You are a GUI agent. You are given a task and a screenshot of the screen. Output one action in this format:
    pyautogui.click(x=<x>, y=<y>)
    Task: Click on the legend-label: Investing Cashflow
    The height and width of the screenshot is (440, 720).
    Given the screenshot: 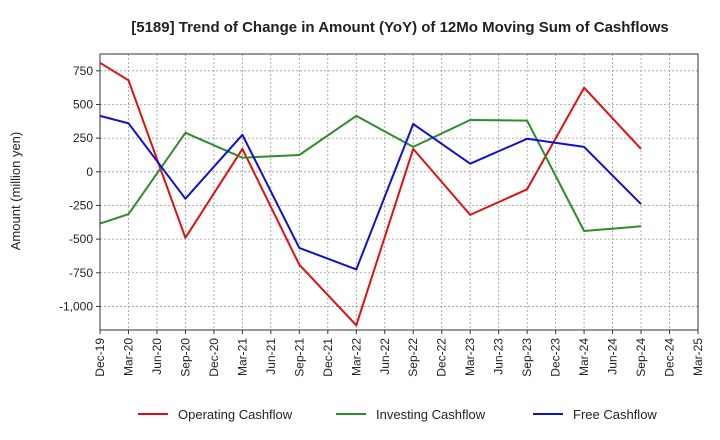 What is the action you would take?
    pyautogui.click(x=431, y=414)
    